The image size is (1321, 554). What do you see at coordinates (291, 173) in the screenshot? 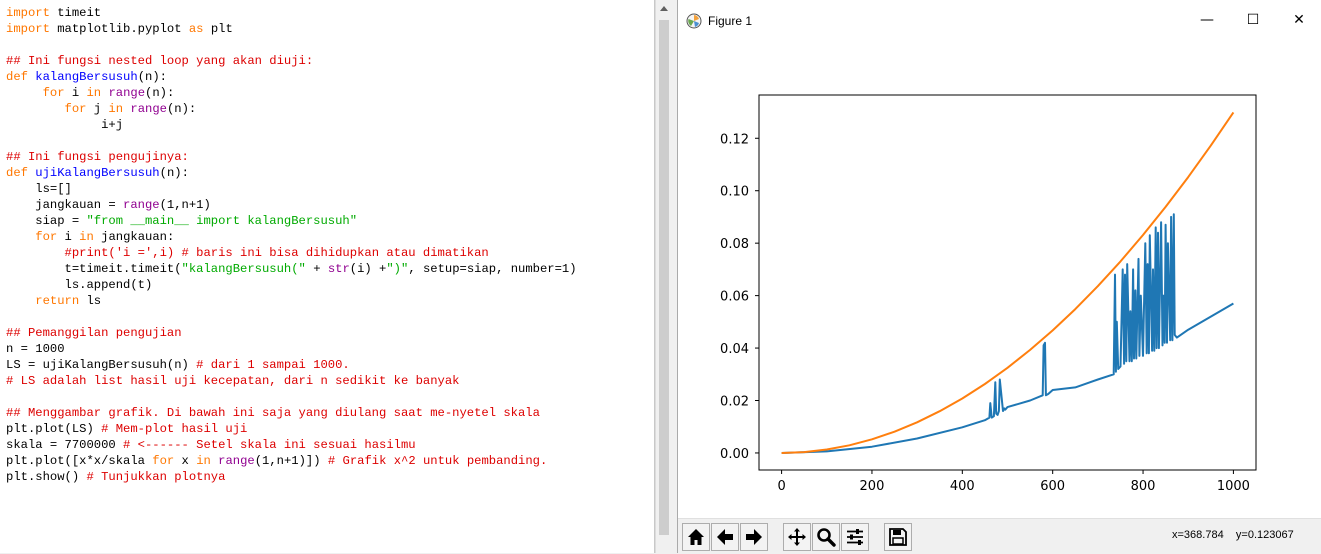
I see `code-line: def ujiKalangBersusuh(n):` at bounding box center [291, 173].